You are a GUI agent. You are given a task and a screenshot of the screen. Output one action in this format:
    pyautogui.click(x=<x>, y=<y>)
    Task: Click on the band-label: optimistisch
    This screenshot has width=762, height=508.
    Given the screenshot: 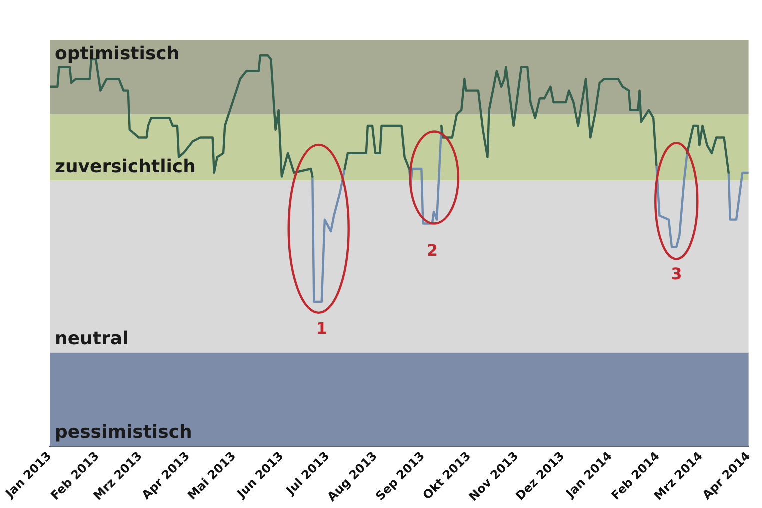 What is the action you would take?
    pyautogui.click(x=117, y=54)
    